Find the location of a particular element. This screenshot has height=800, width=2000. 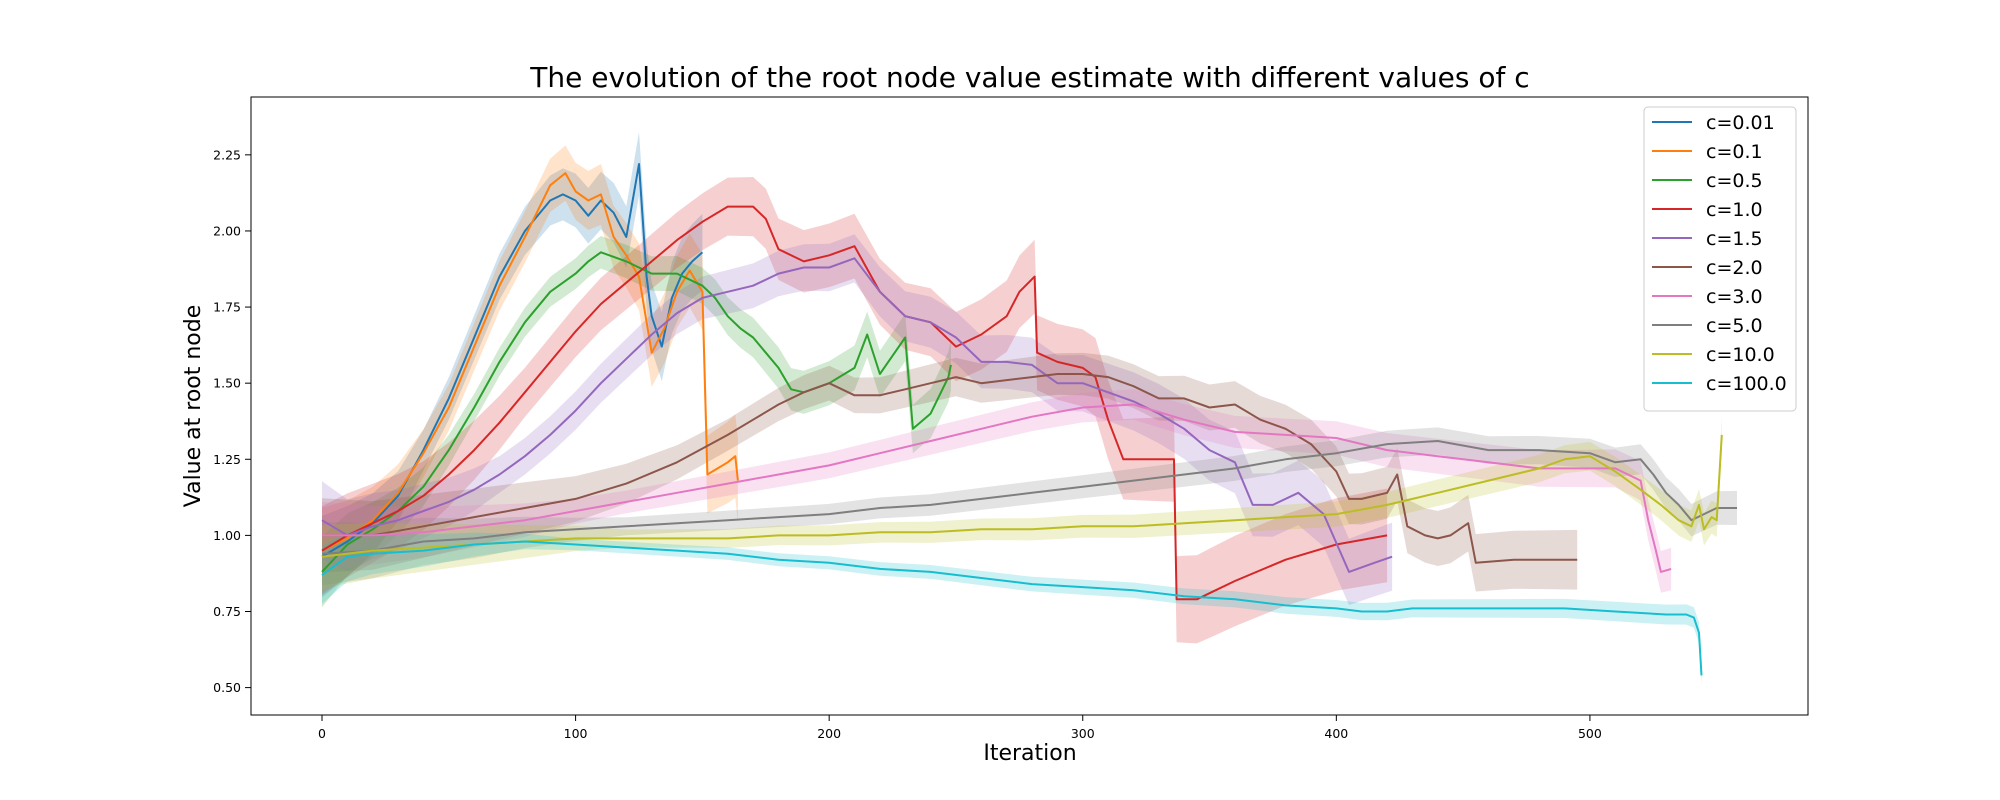

band-c=5.0 is located at coordinates (1029, 506).